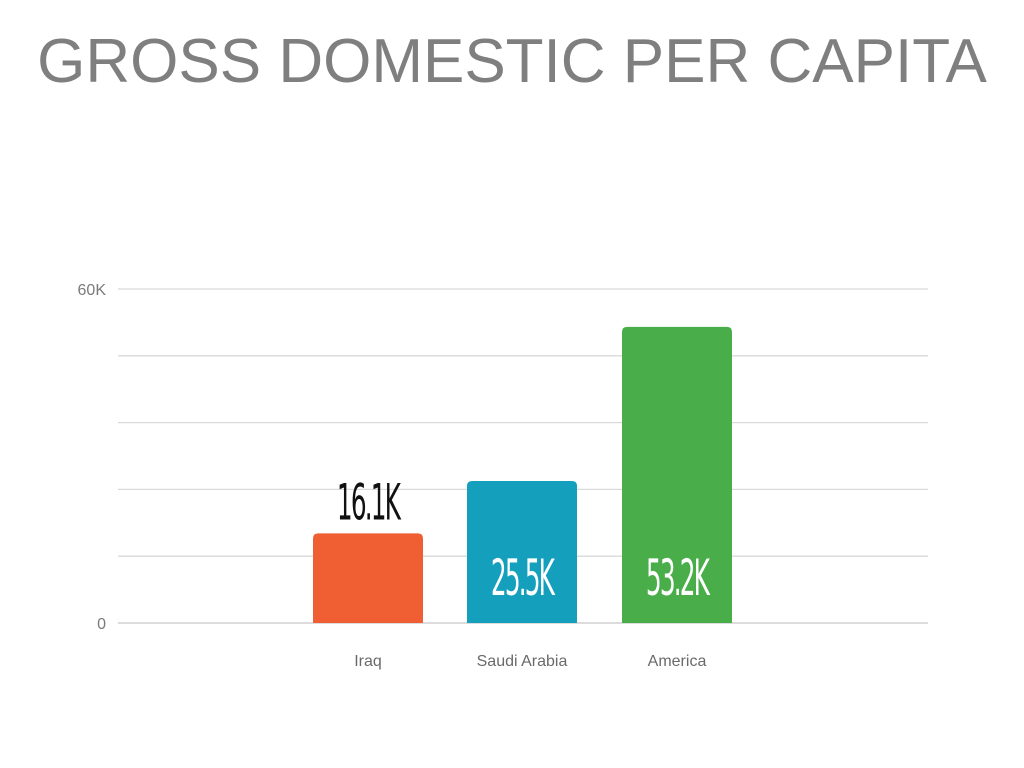 This screenshot has width=1024, height=768. What do you see at coordinates (677, 474) in the screenshot?
I see `bar-america` at bounding box center [677, 474].